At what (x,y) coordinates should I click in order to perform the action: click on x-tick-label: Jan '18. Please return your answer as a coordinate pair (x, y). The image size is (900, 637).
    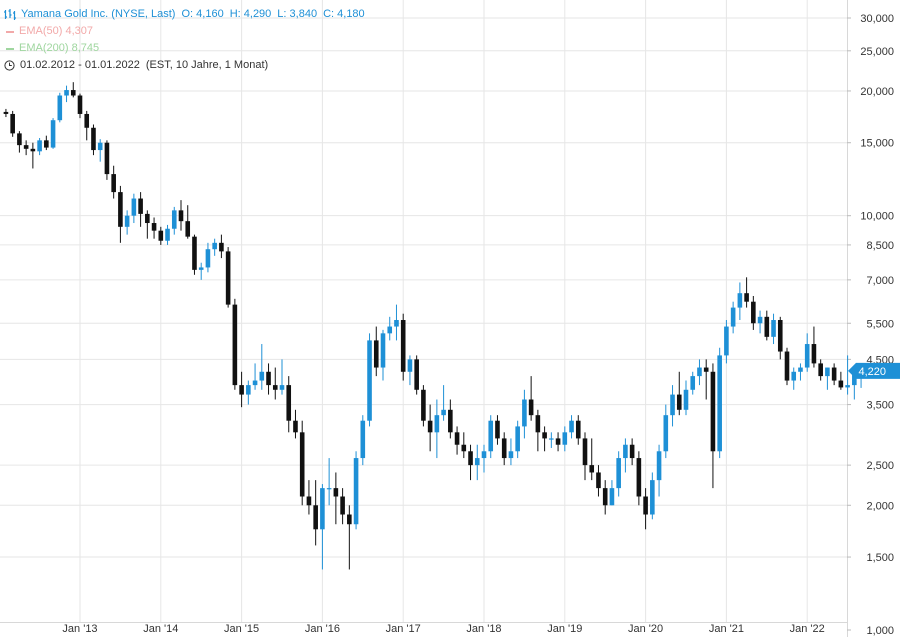
    Looking at the image, I should click on (483, 629).